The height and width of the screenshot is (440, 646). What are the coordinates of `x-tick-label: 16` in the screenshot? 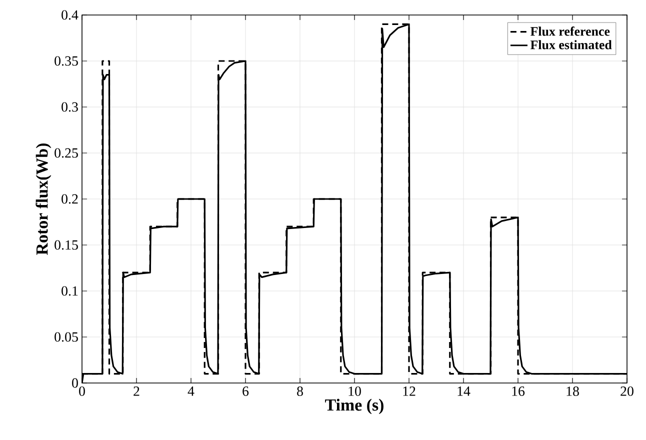 It's located at (518, 391).